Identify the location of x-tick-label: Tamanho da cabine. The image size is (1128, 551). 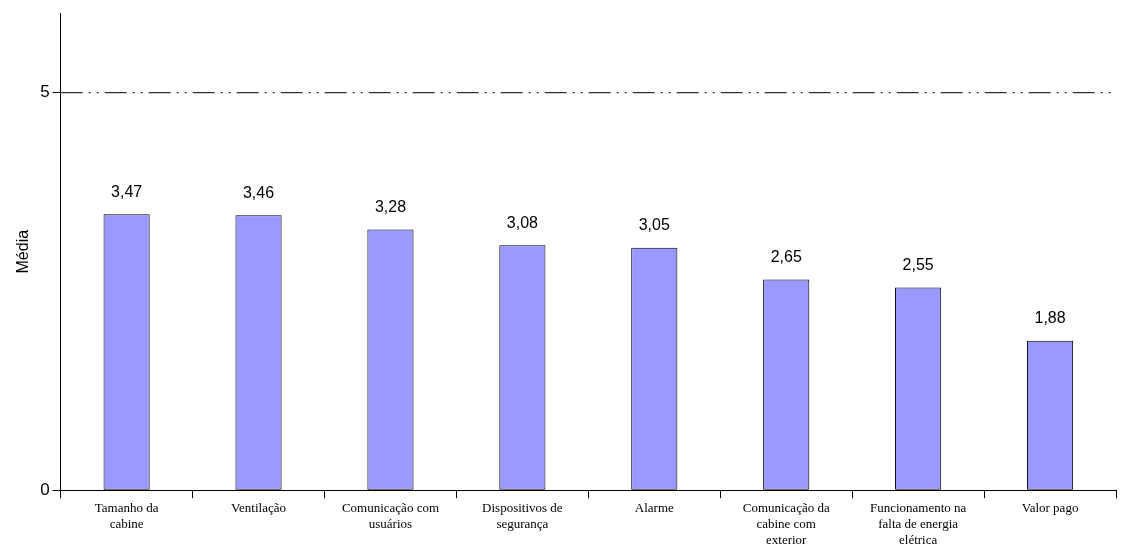
(126, 516).